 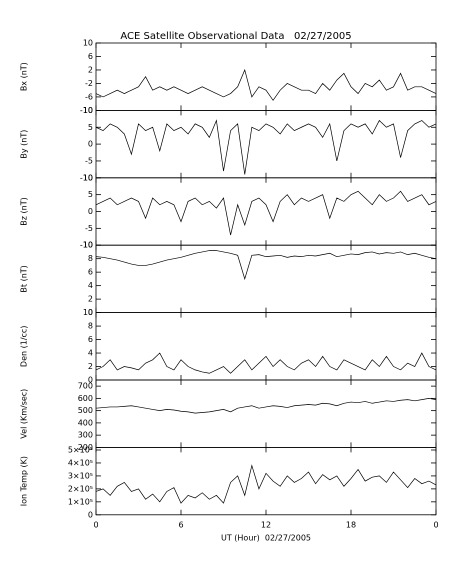 I want to click on y-axis-label: By (nT), so click(x=24, y=144).